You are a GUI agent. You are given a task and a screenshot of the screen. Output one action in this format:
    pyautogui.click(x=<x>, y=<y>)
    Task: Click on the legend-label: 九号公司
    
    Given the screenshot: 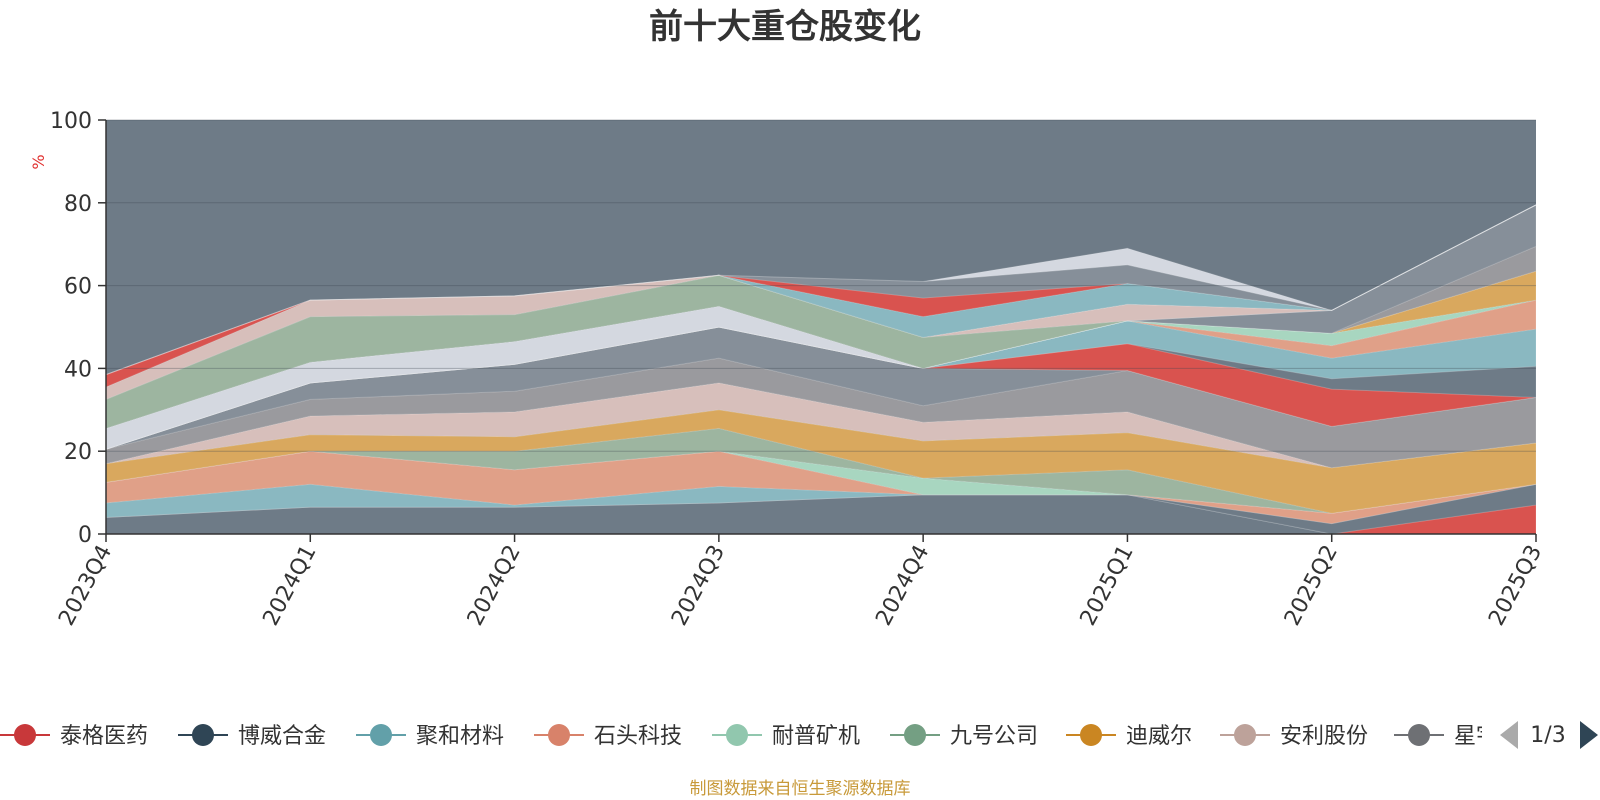 What is the action you would take?
    pyautogui.click(x=994, y=736)
    